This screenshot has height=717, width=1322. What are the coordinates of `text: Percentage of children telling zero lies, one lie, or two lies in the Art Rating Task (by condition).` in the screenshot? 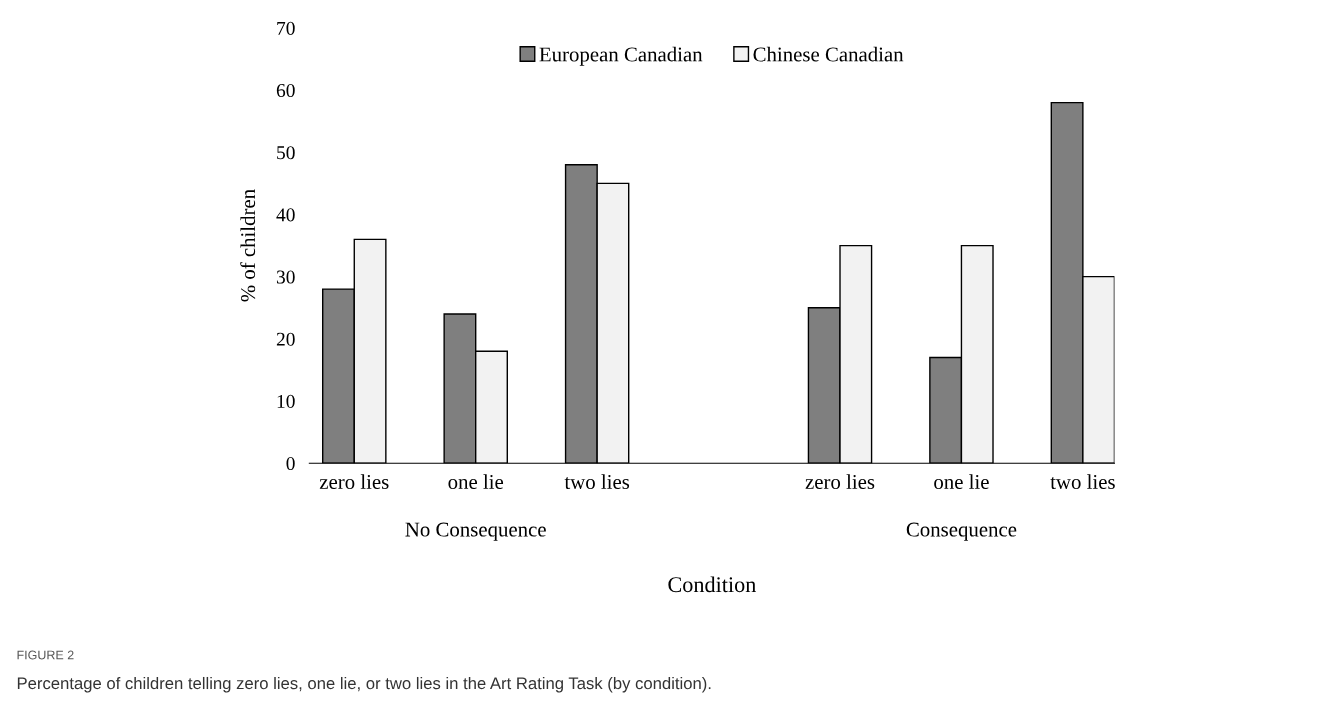 It's located at (364, 684).